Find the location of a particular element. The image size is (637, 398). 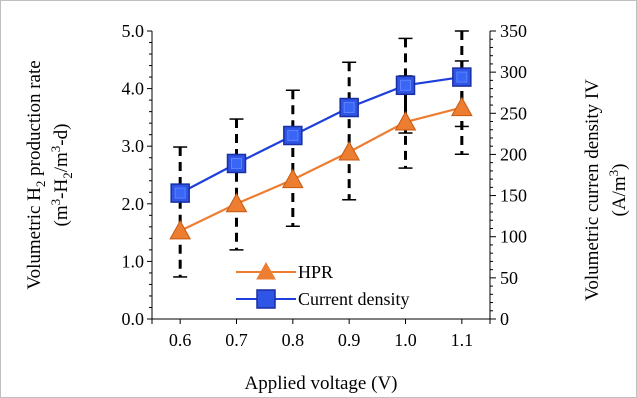

x-tick-label: 0.8 is located at coordinates (293, 340).